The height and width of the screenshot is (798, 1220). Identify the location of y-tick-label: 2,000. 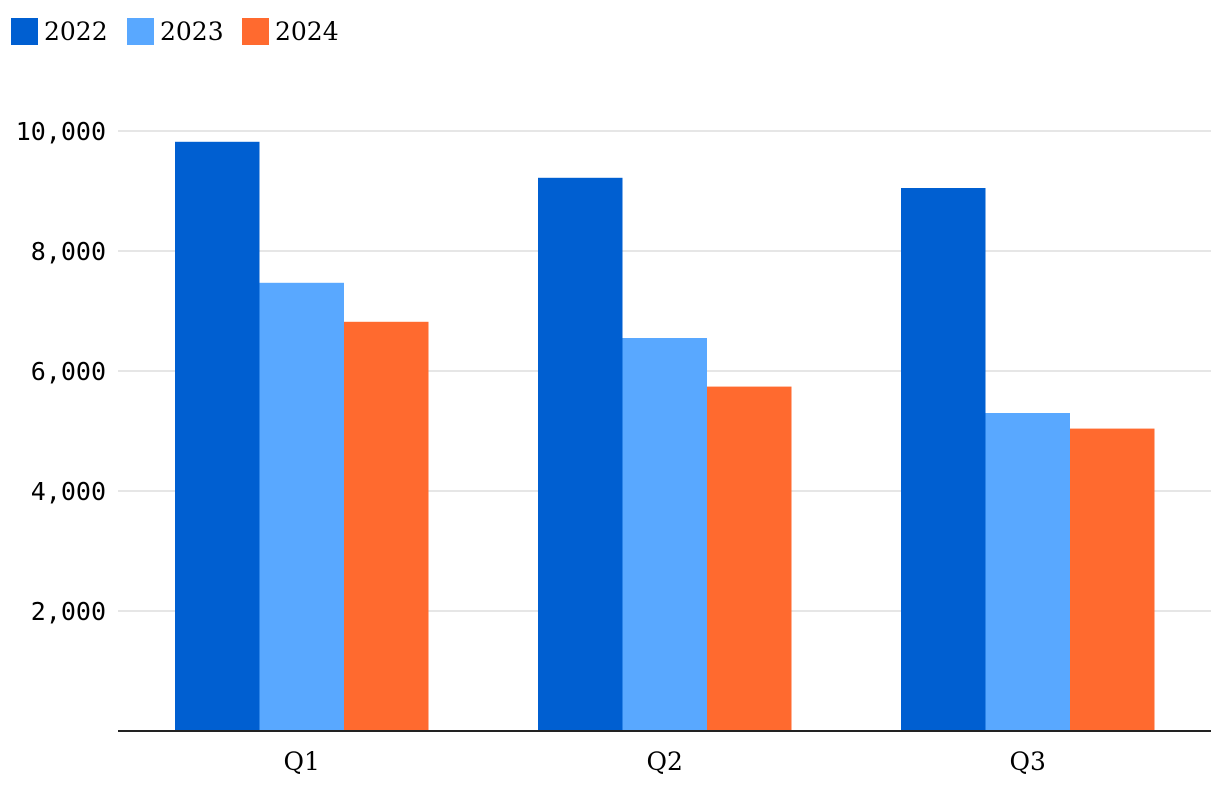
(68, 611).